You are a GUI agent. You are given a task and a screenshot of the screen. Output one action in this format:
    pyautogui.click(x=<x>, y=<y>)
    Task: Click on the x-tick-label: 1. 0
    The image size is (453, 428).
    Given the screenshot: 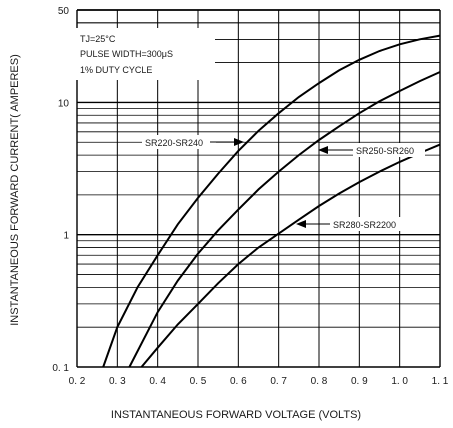 What is the action you would take?
    pyautogui.click(x=399, y=381)
    